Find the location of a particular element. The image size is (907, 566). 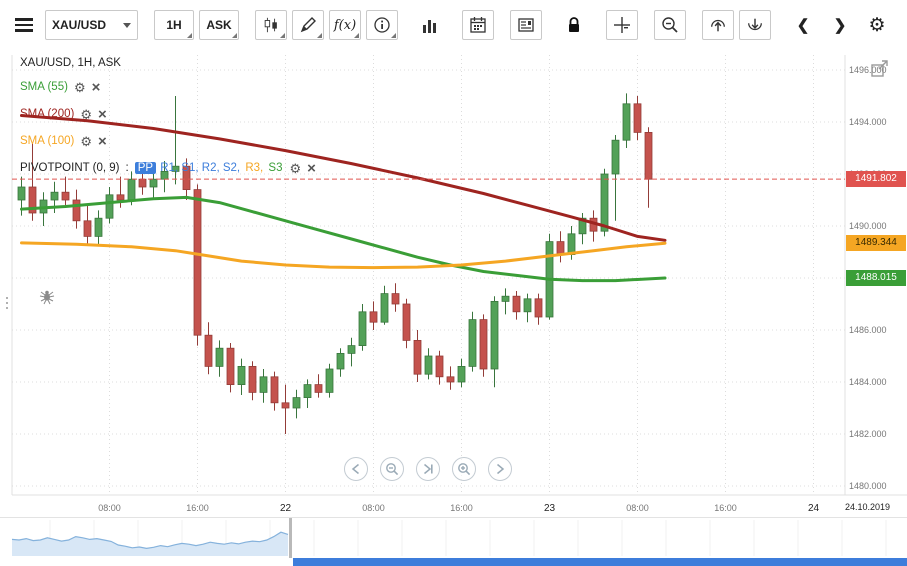

draw-icon is located at coordinates (308, 25).